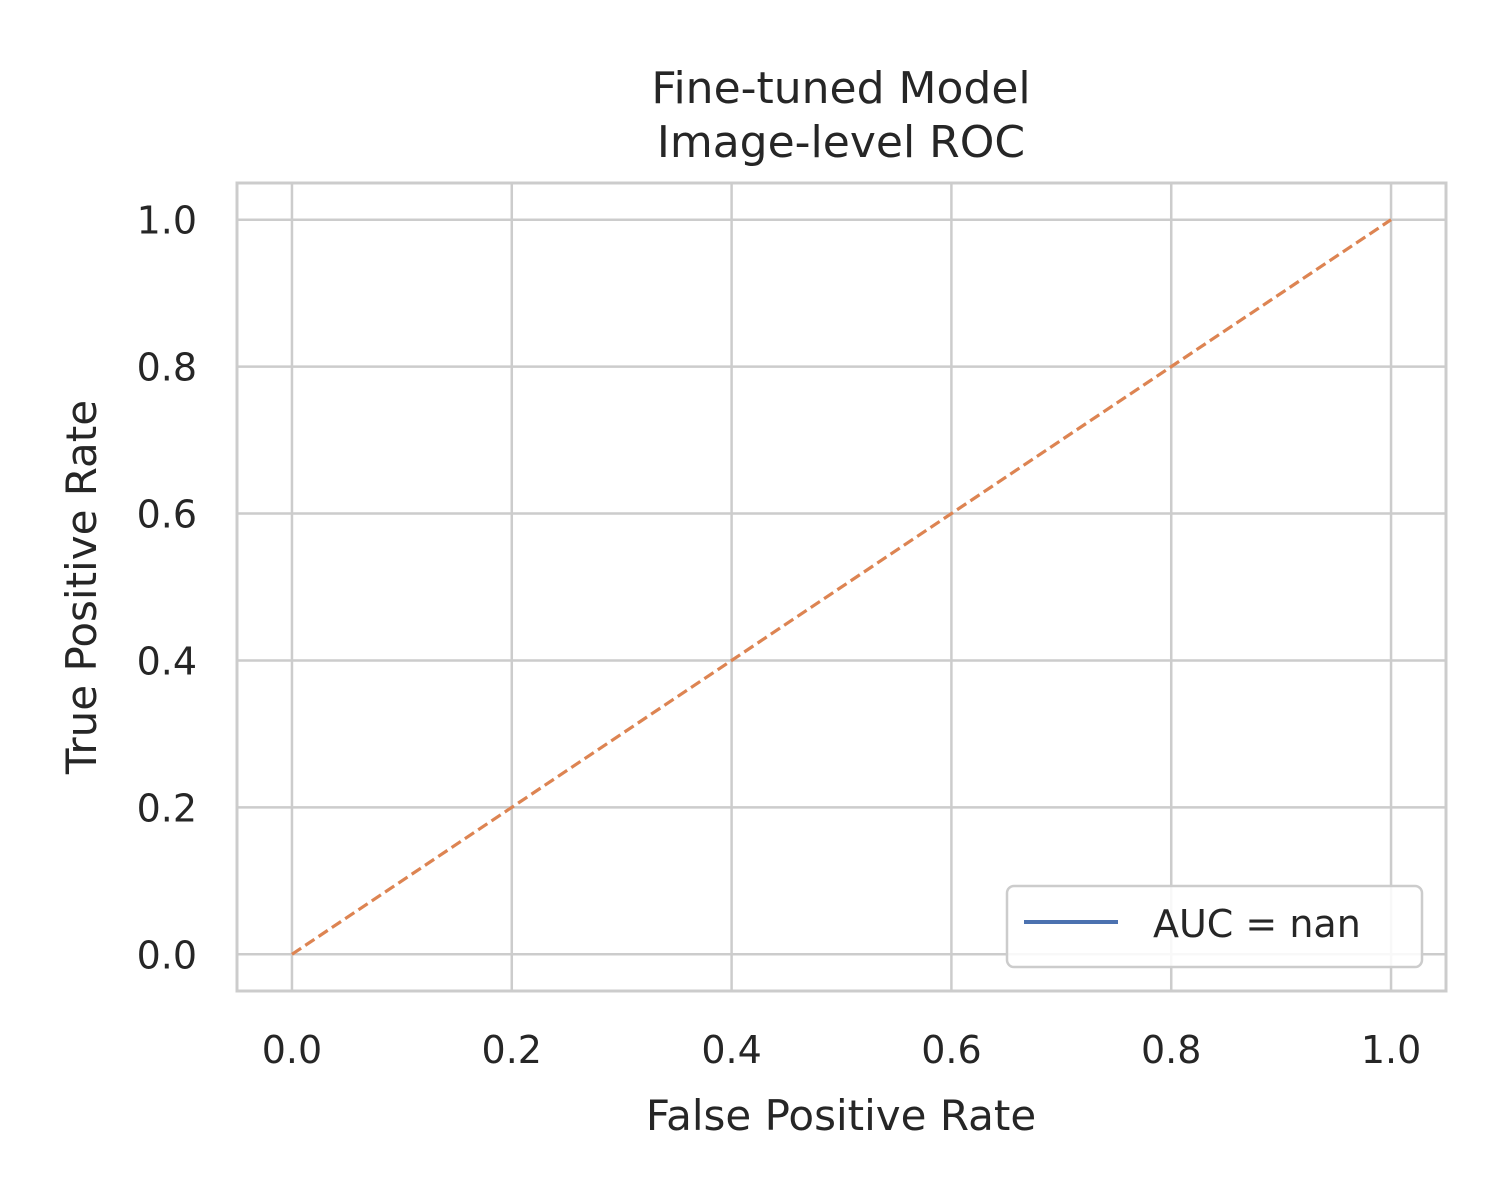 This screenshot has height=1200, width=1500. Describe the element at coordinates (292, 1050) in the screenshot. I see `x-tick-label: 0.0` at that location.